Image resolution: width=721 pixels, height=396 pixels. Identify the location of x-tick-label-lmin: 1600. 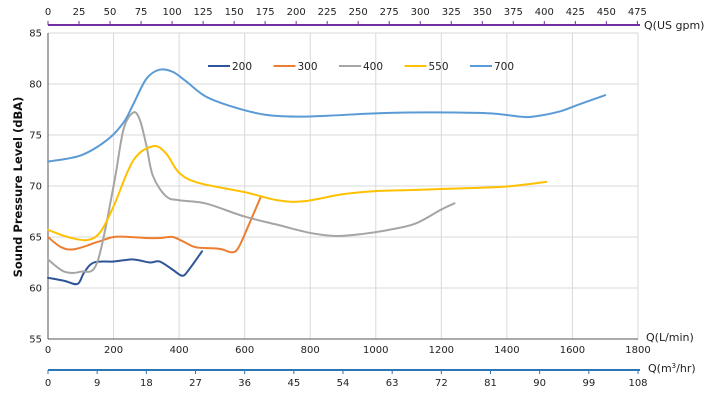
(572, 350).